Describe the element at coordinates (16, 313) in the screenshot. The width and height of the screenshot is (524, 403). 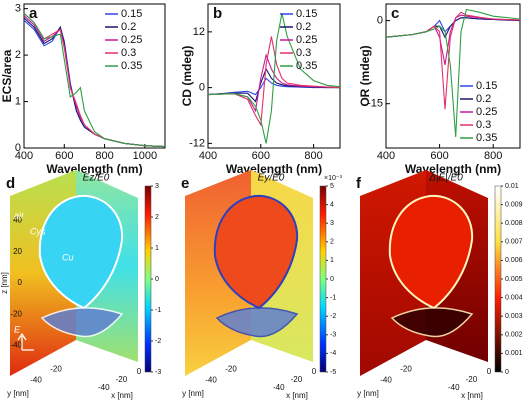
I see `z-tick-label: -20` at that location.